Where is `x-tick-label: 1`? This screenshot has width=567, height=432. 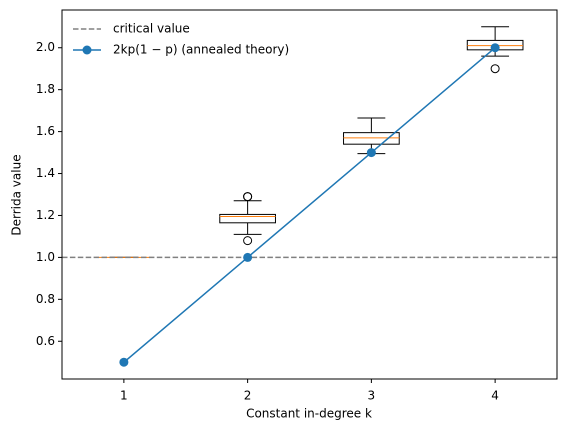
x-tick-label: 1 is located at coordinates (124, 396).